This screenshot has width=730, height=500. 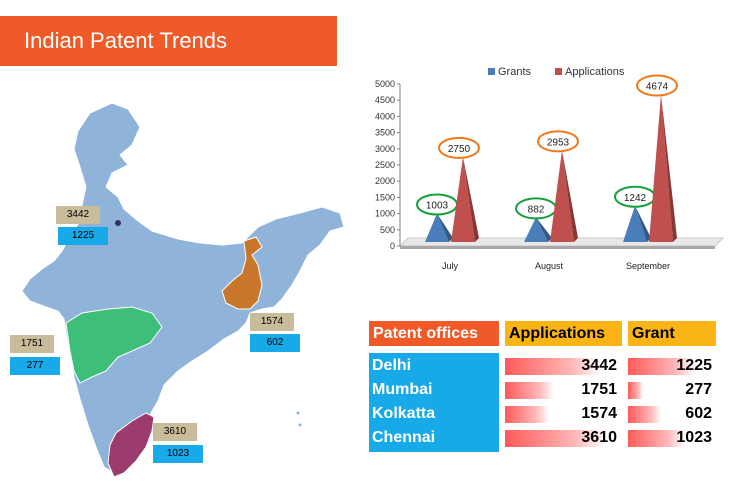 What do you see at coordinates (672, 333) in the screenshot?
I see `table-header-grant: Grant` at bounding box center [672, 333].